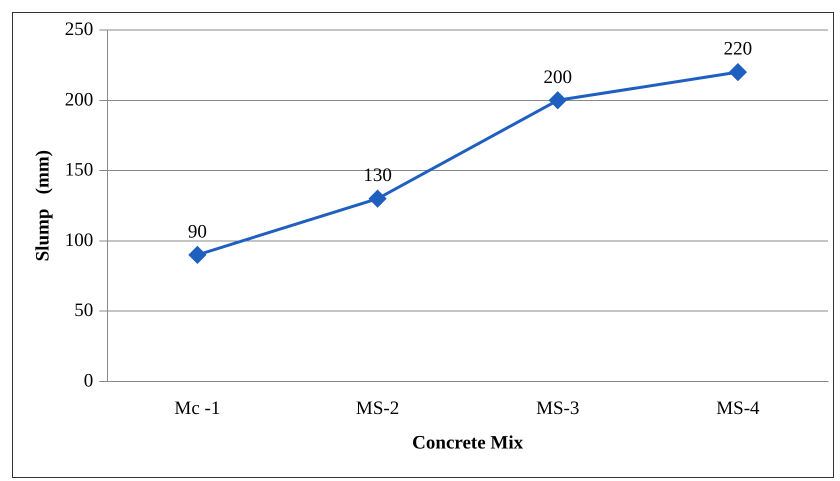 The height and width of the screenshot is (481, 840). I want to click on x-tick-label: MS-2, so click(378, 408).